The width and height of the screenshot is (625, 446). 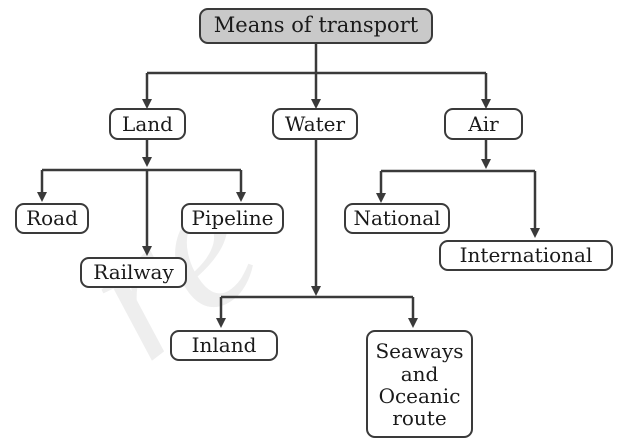 I want to click on node-water: Water, so click(x=315, y=124).